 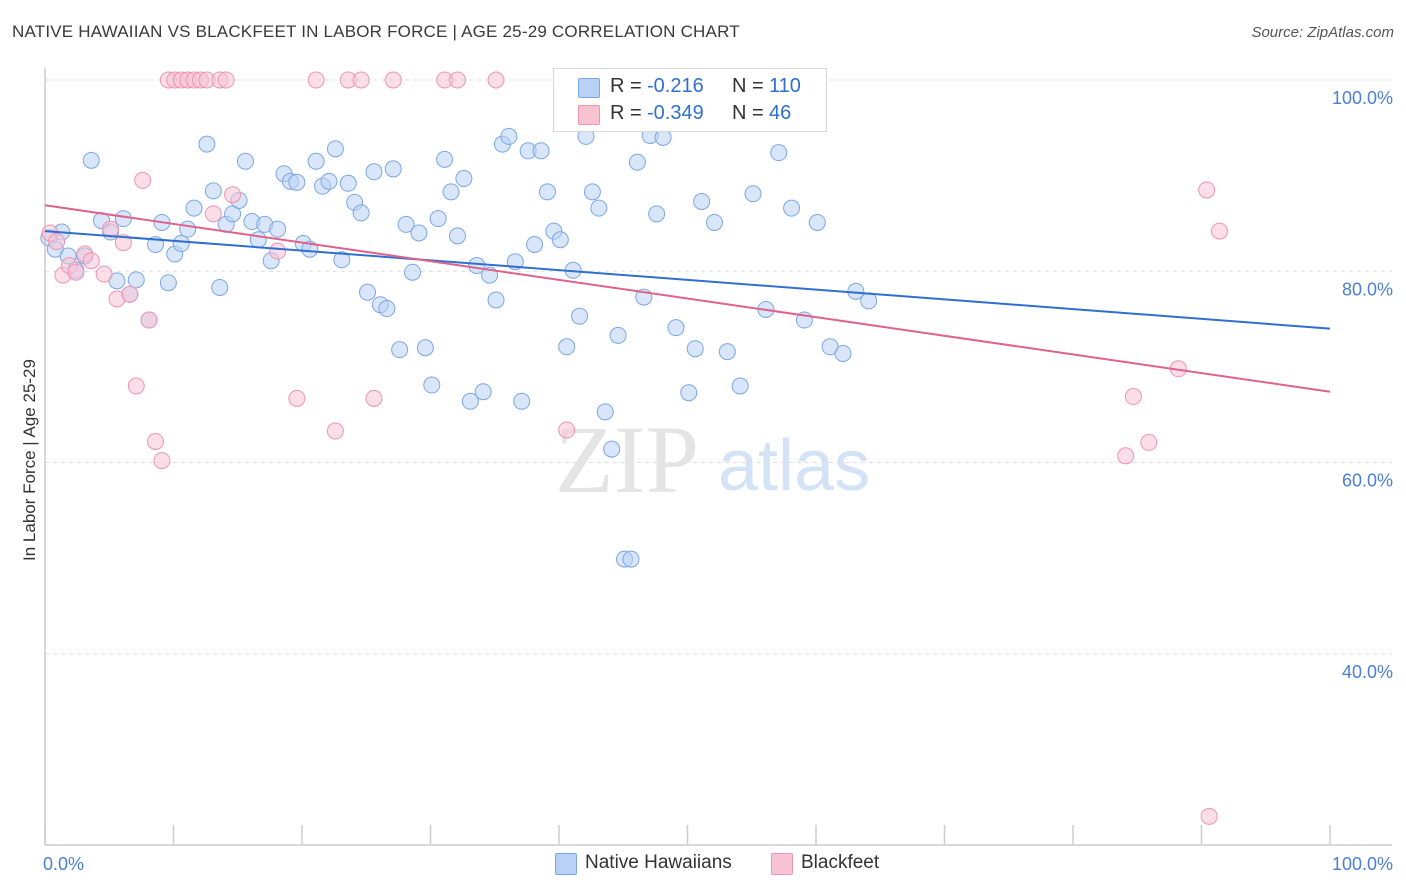 I want to click on y-tick-label: 100.0%, so click(x=1362, y=98).